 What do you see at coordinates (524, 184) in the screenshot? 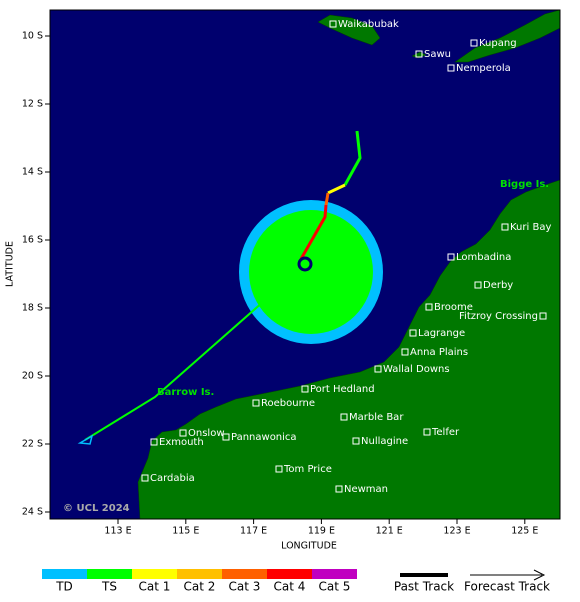
I see `island-label: Bigge Is.` at bounding box center [524, 184].